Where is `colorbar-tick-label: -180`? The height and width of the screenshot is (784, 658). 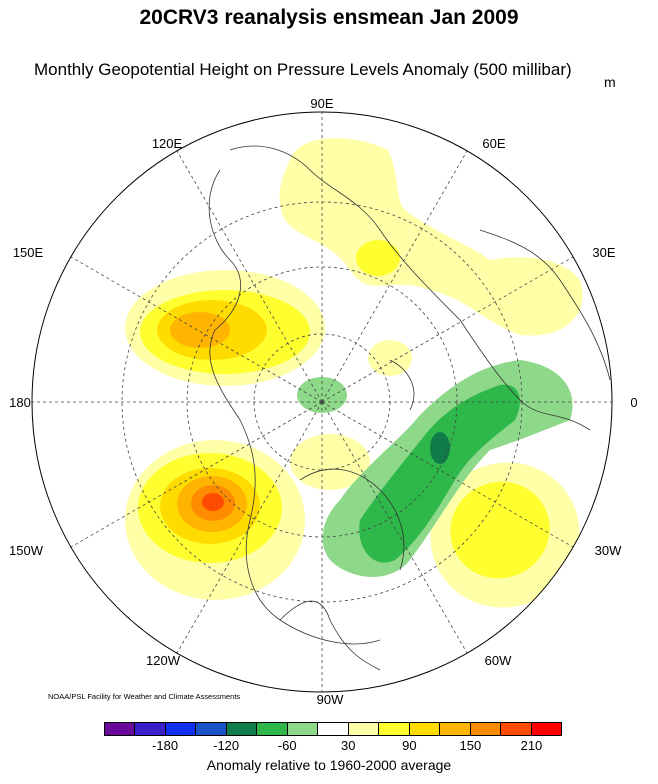 colorbar-tick-label: -180 is located at coordinates (165, 745).